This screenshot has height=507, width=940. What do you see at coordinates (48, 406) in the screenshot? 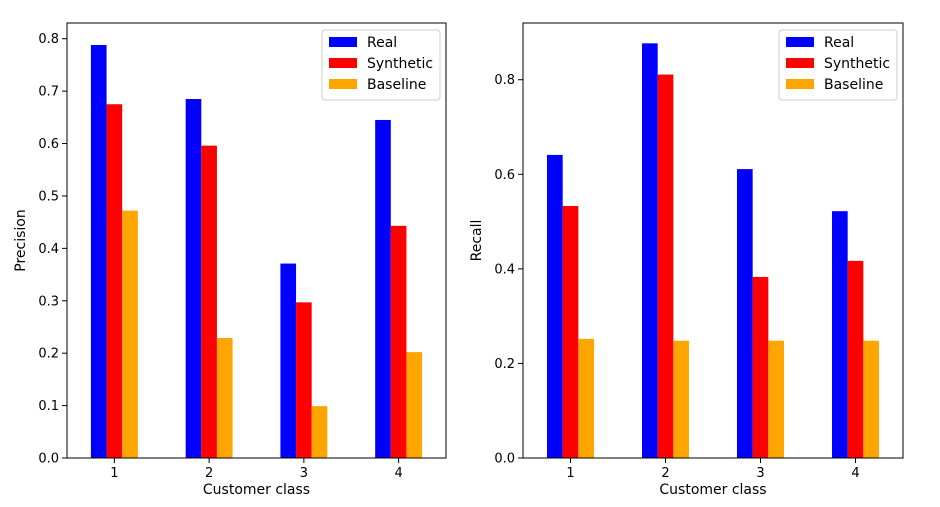
I see `y-tick-label: 0.1` at bounding box center [48, 406].